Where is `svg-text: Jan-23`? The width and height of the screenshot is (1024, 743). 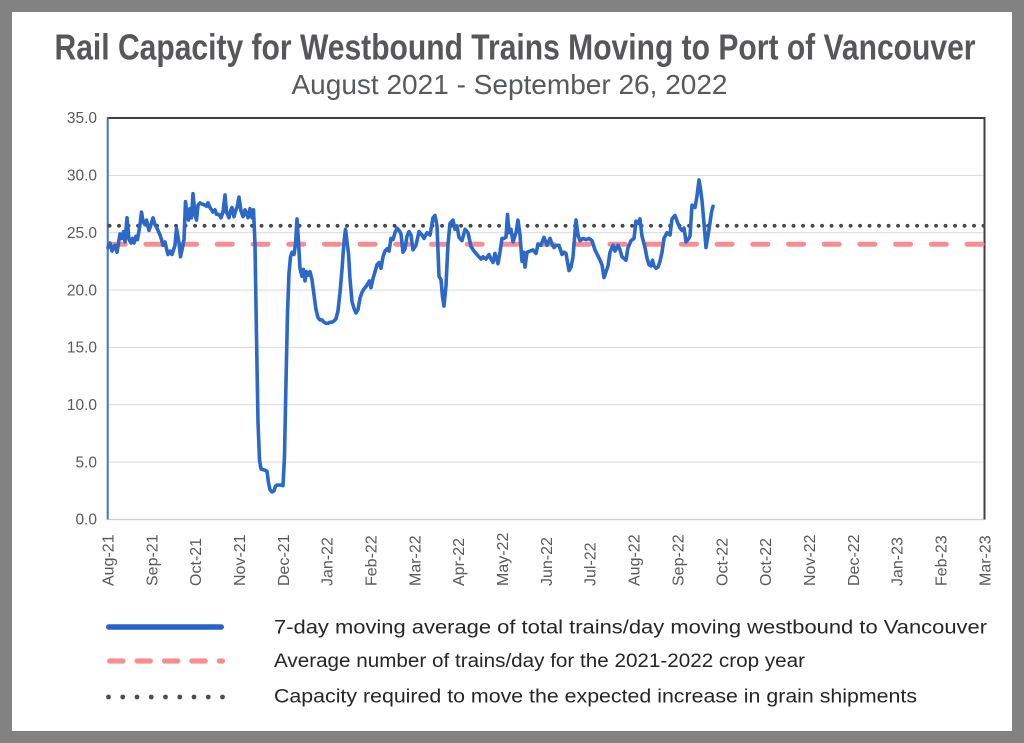
svg-text: Jan-23 is located at coordinates (898, 561).